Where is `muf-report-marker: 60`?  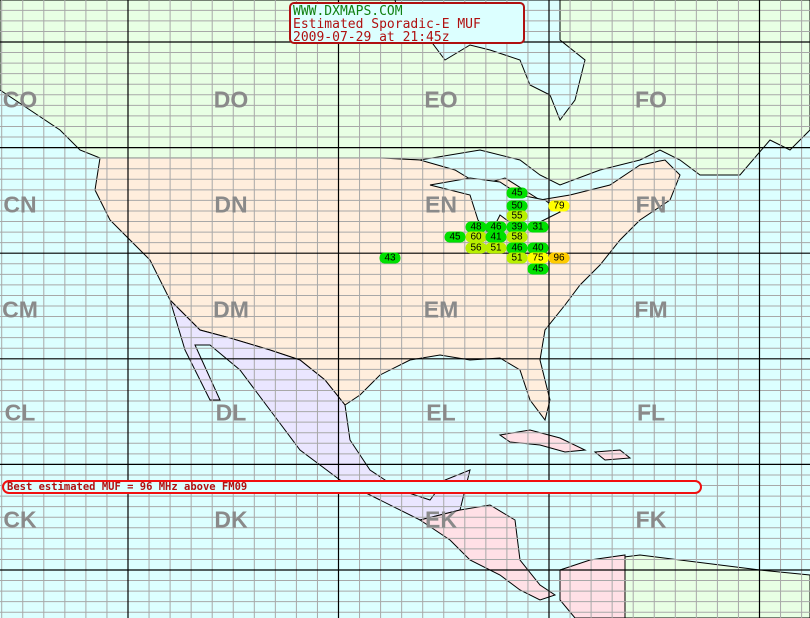
muf-report-marker: 60 is located at coordinates (476, 237).